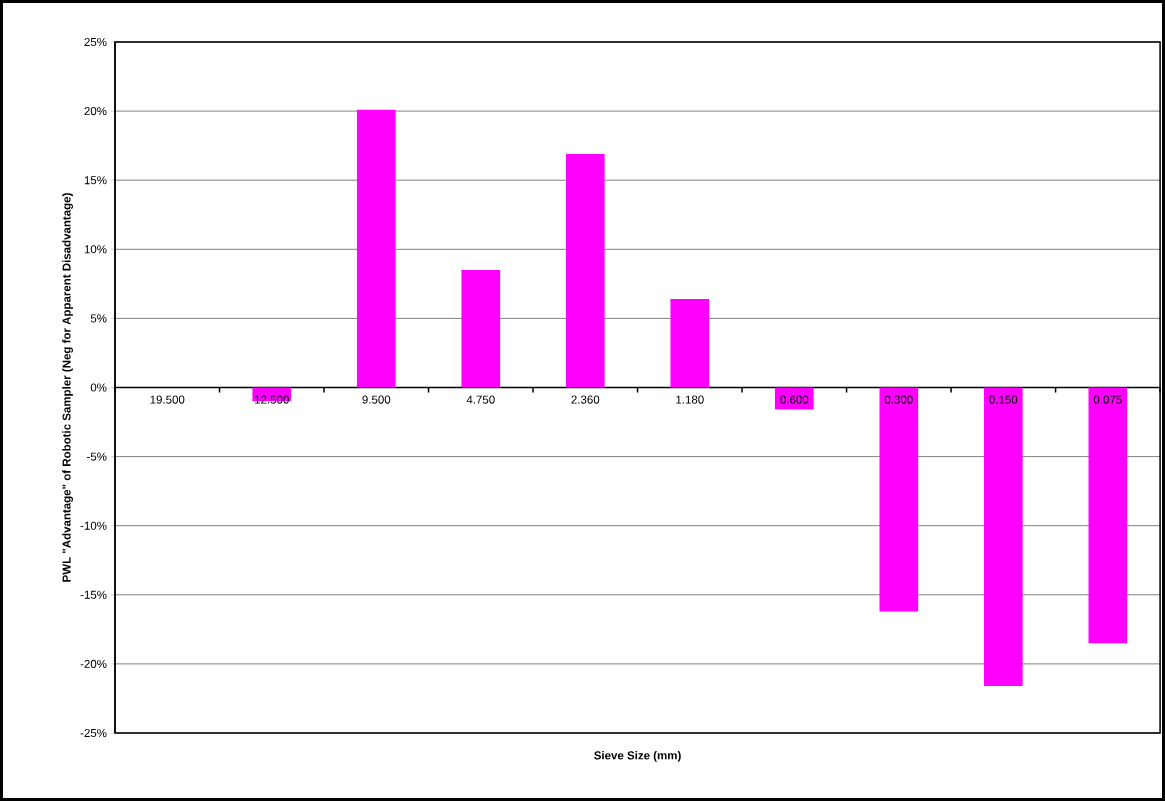  Describe the element at coordinates (376, 399) in the screenshot. I see `x-tick-label: 9.500` at that location.